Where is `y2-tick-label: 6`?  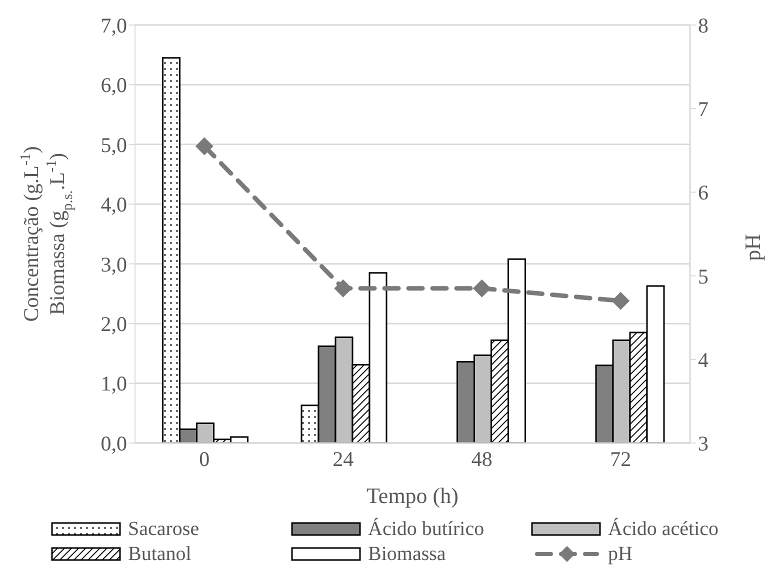 y2-tick-label: 6 is located at coordinates (703, 192).